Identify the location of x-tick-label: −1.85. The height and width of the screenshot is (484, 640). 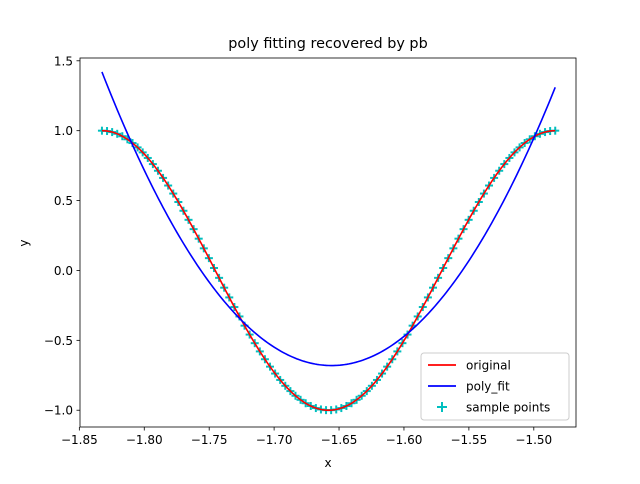
(79, 440).